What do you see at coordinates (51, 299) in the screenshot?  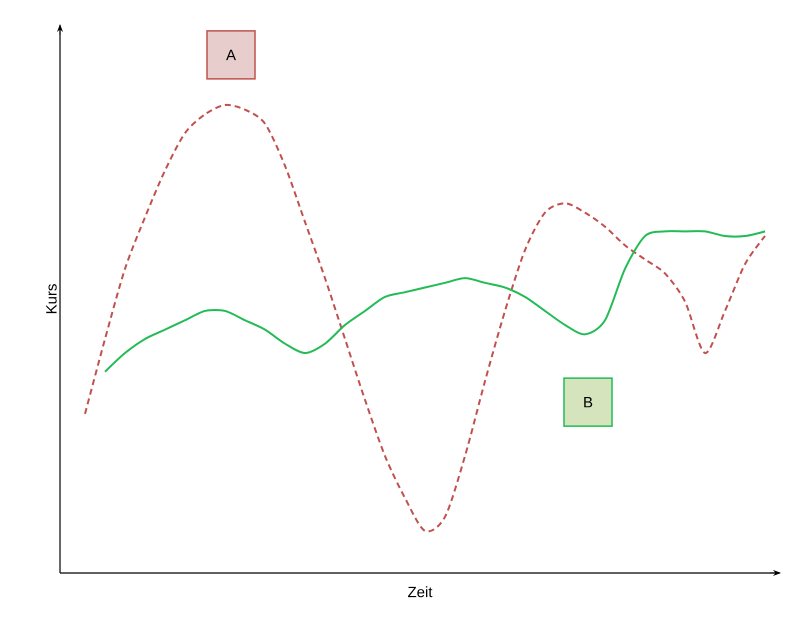 I see `y-axis-title: Kurs` at bounding box center [51, 299].